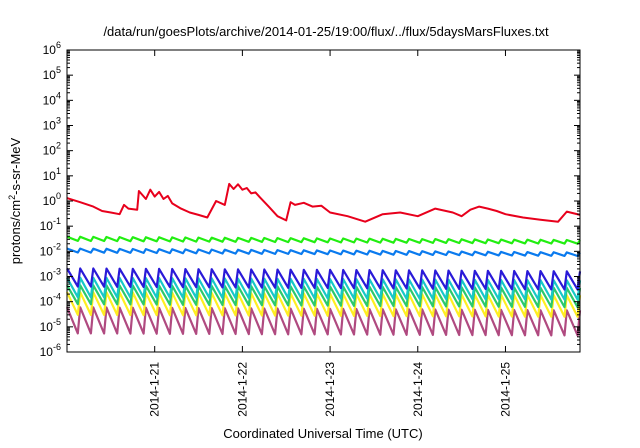  What do you see at coordinates (58, 95) in the screenshot?
I see `y-tick-exponent: 4` at bounding box center [58, 95].